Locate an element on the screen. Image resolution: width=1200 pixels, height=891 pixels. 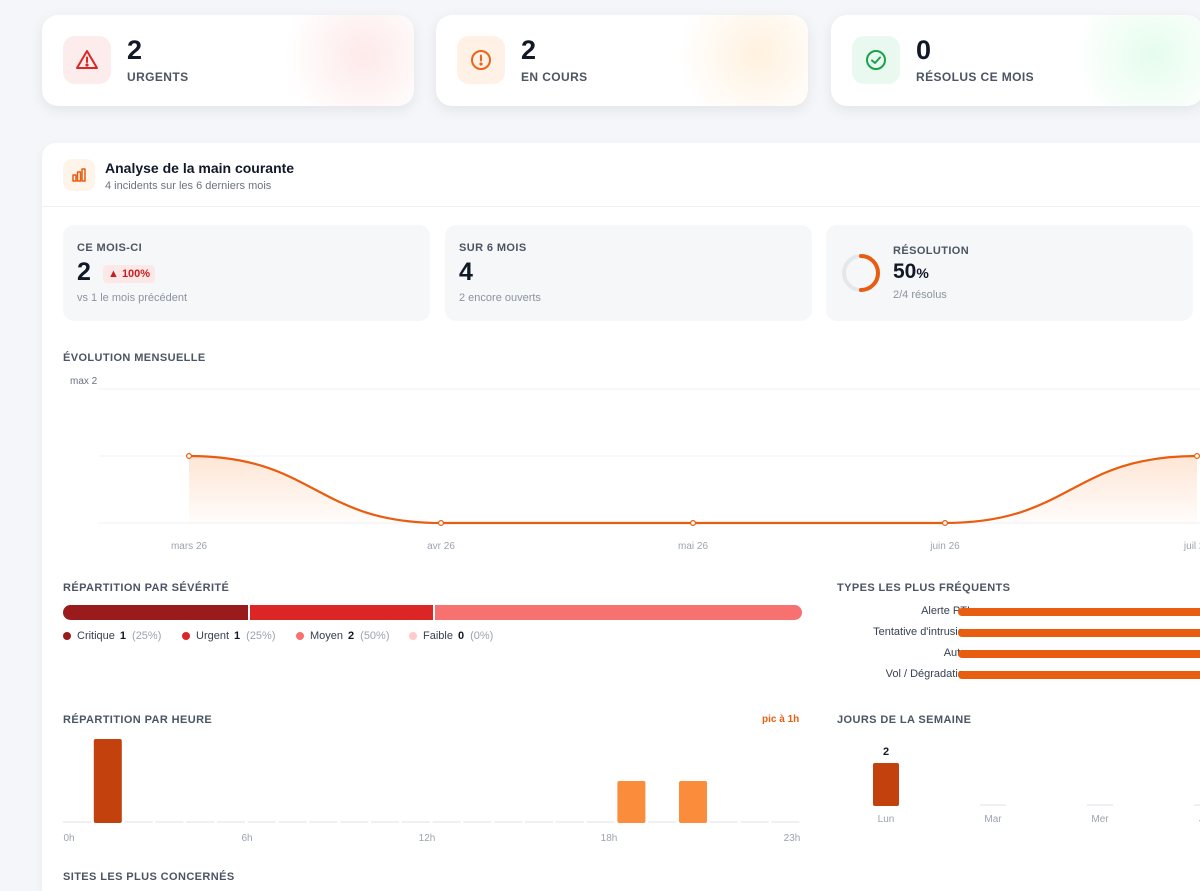
legend-name: Faible is located at coordinates (438, 636).